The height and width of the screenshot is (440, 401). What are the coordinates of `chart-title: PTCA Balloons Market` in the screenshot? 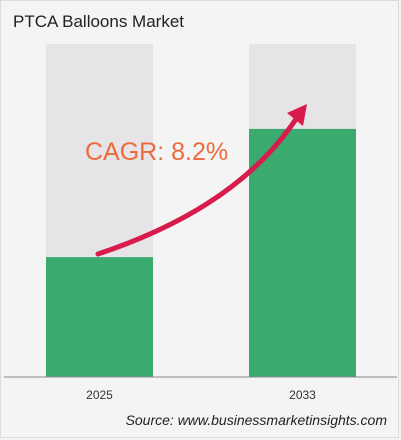 It's located at (99, 21).